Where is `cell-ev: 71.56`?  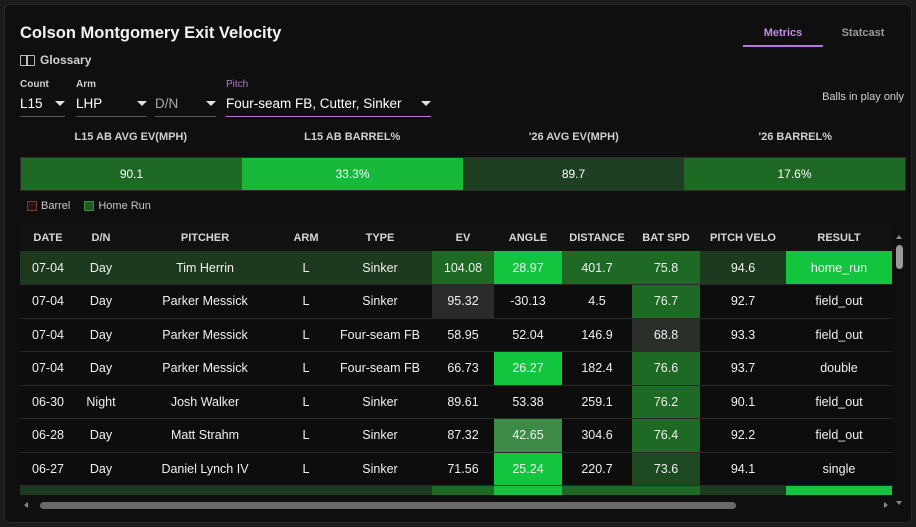 cell-ev: 71.56 is located at coordinates (463, 469).